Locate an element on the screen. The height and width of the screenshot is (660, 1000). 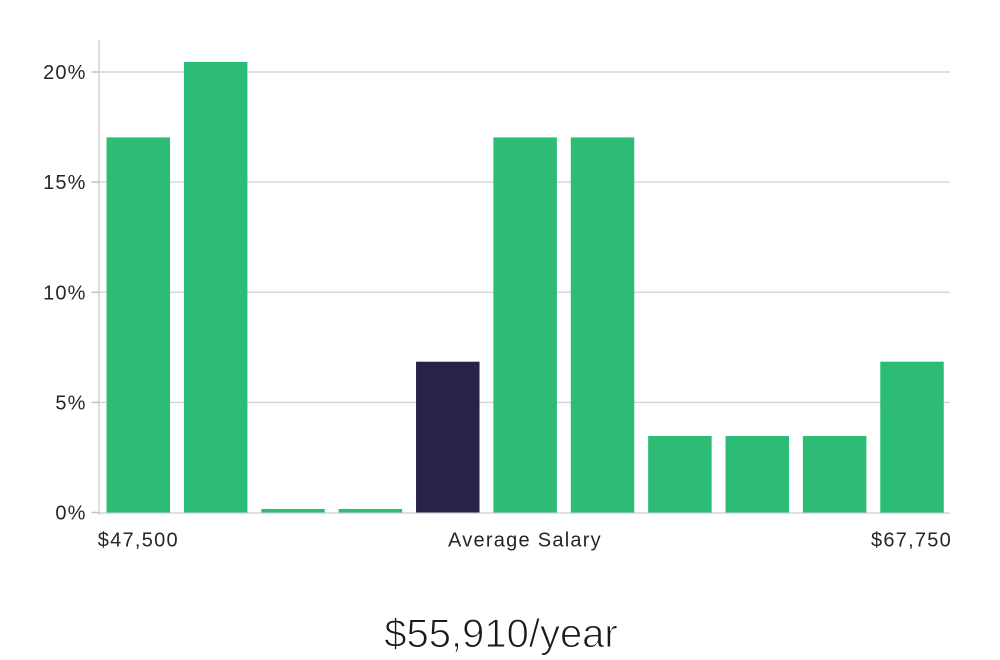
svg-text: 0% is located at coordinates (70, 514).